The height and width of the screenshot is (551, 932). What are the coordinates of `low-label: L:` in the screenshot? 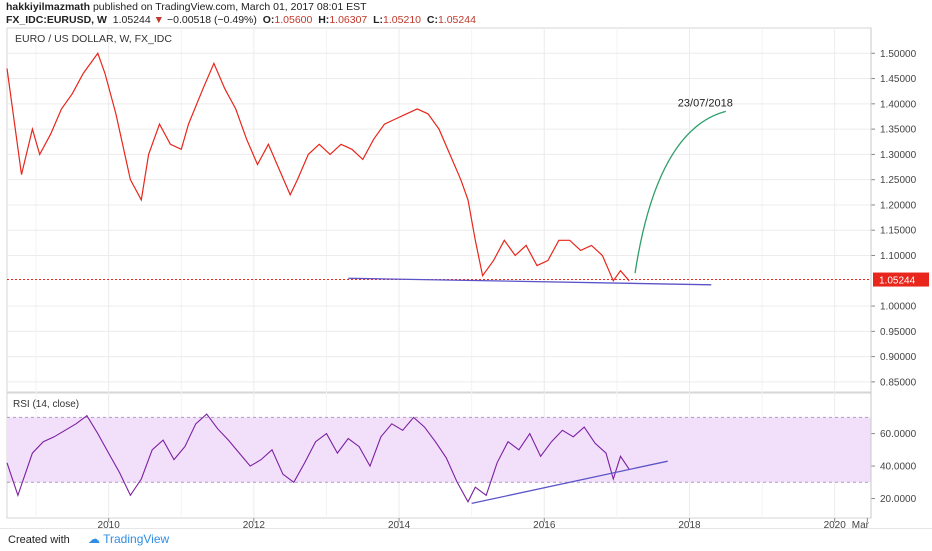 It's located at (378, 20).